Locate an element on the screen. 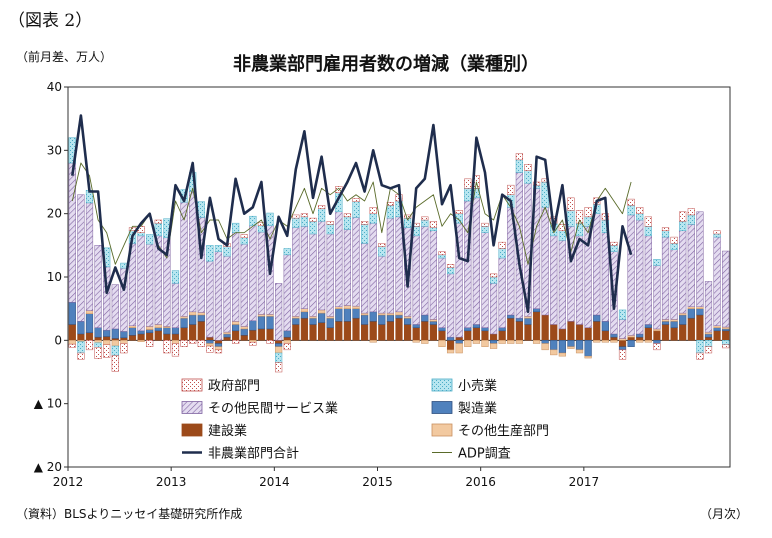  legend-swatch-other_goods is located at coordinates (442, 430).